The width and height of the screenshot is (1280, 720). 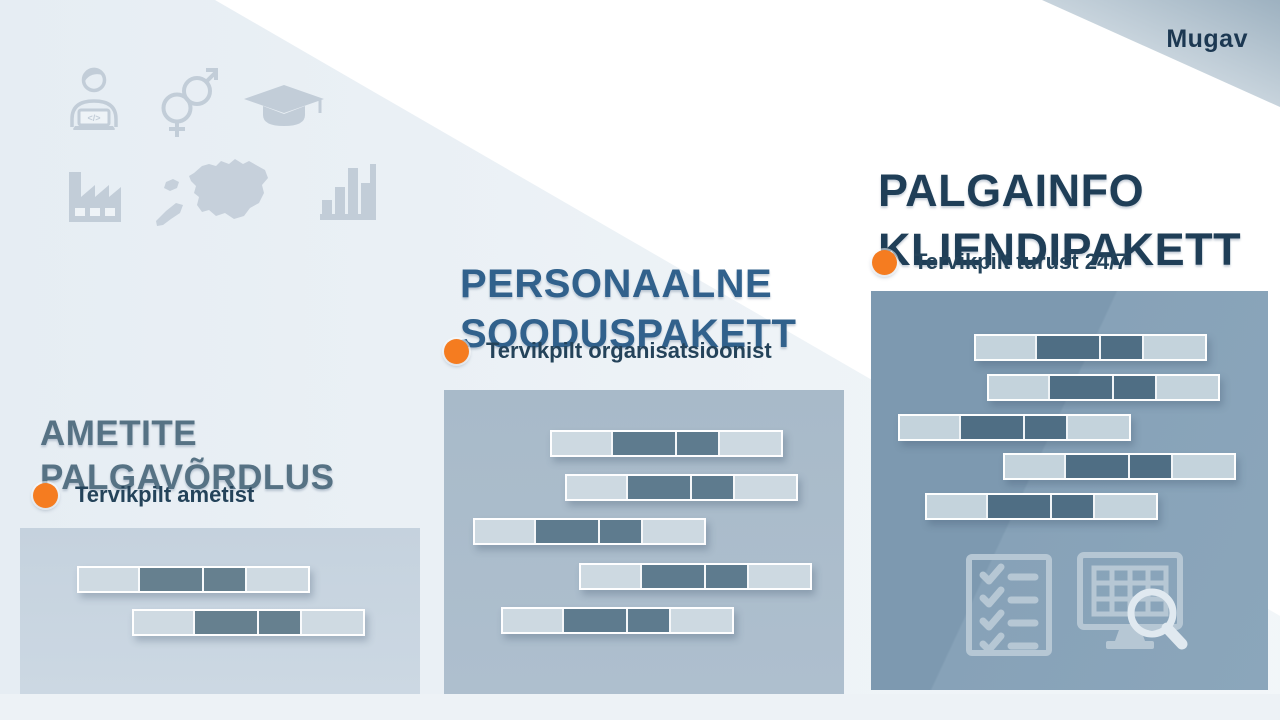 What do you see at coordinates (187, 456) in the screenshot?
I see `section-title-ametite: AMETITE PALGAVÕRDLUS` at bounding box center [187, 456].